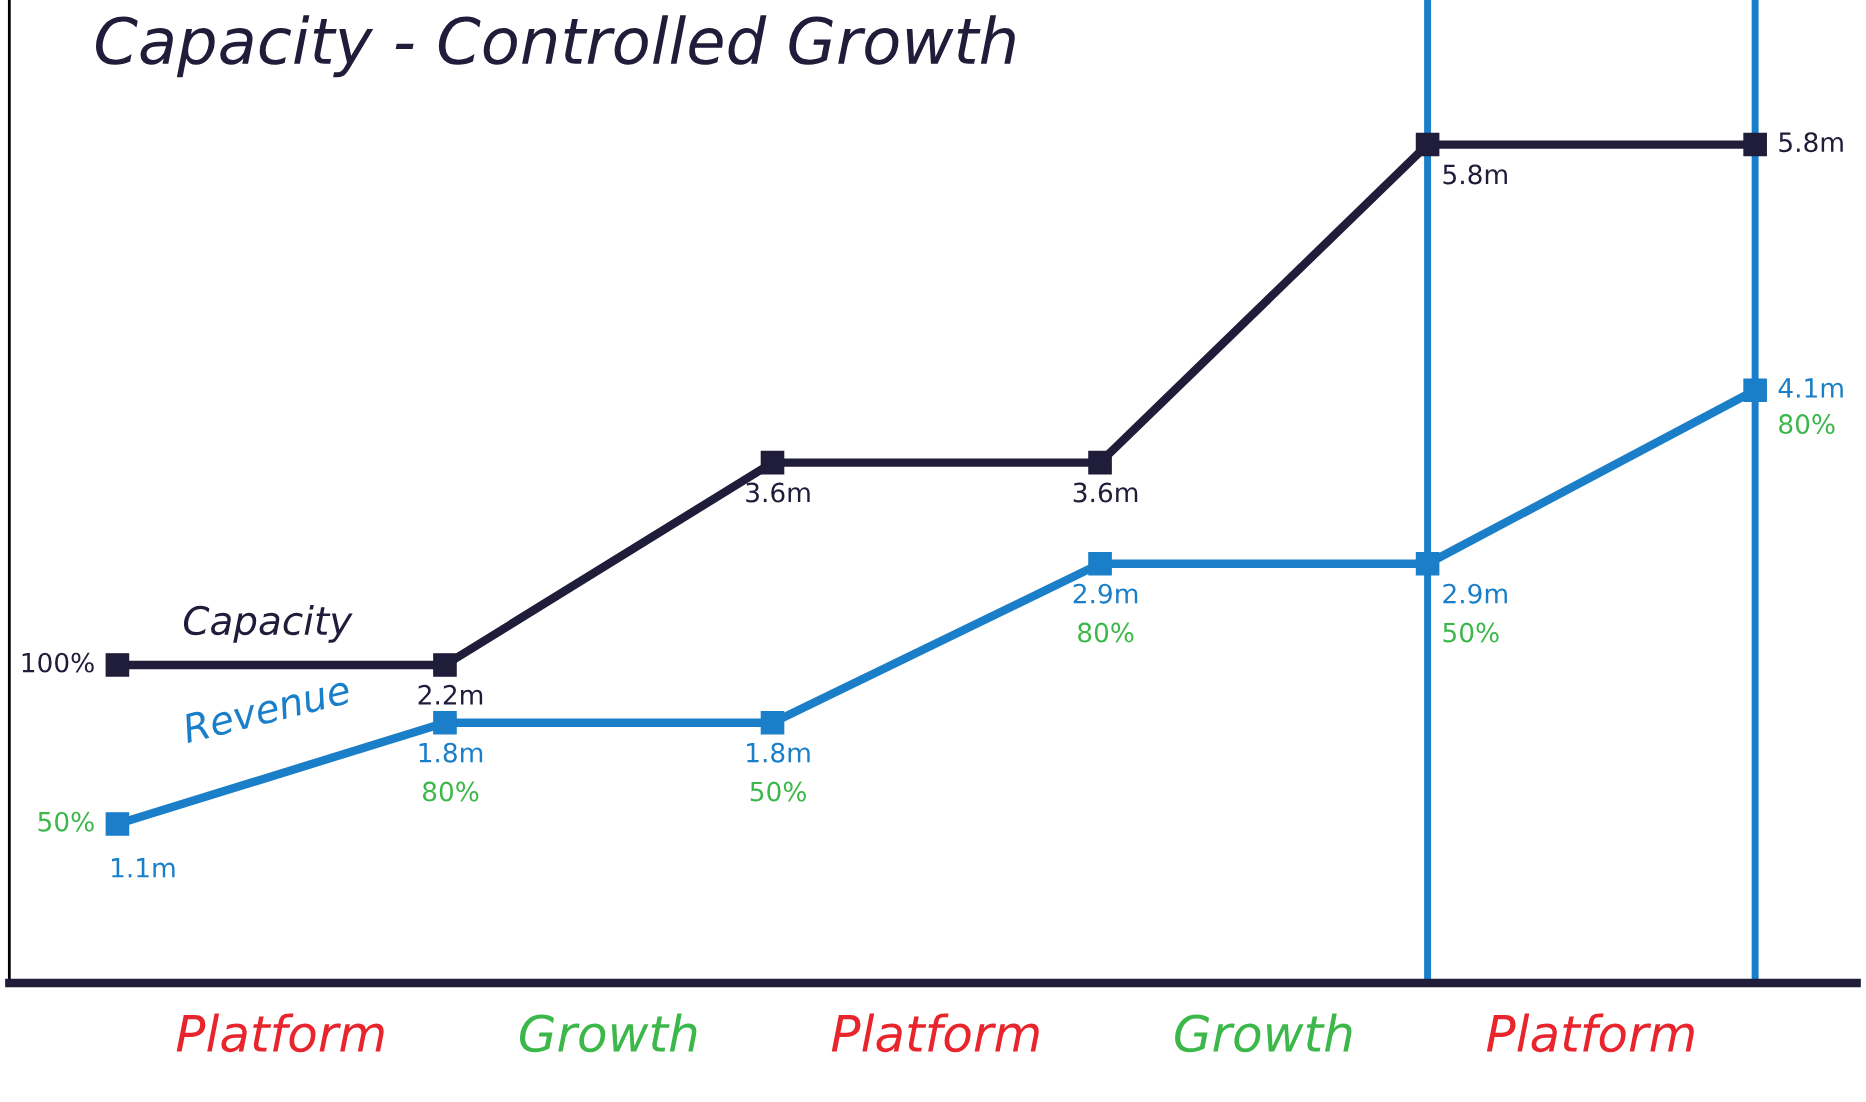  I want to click on series-label: Capacity, so click(268, 624).